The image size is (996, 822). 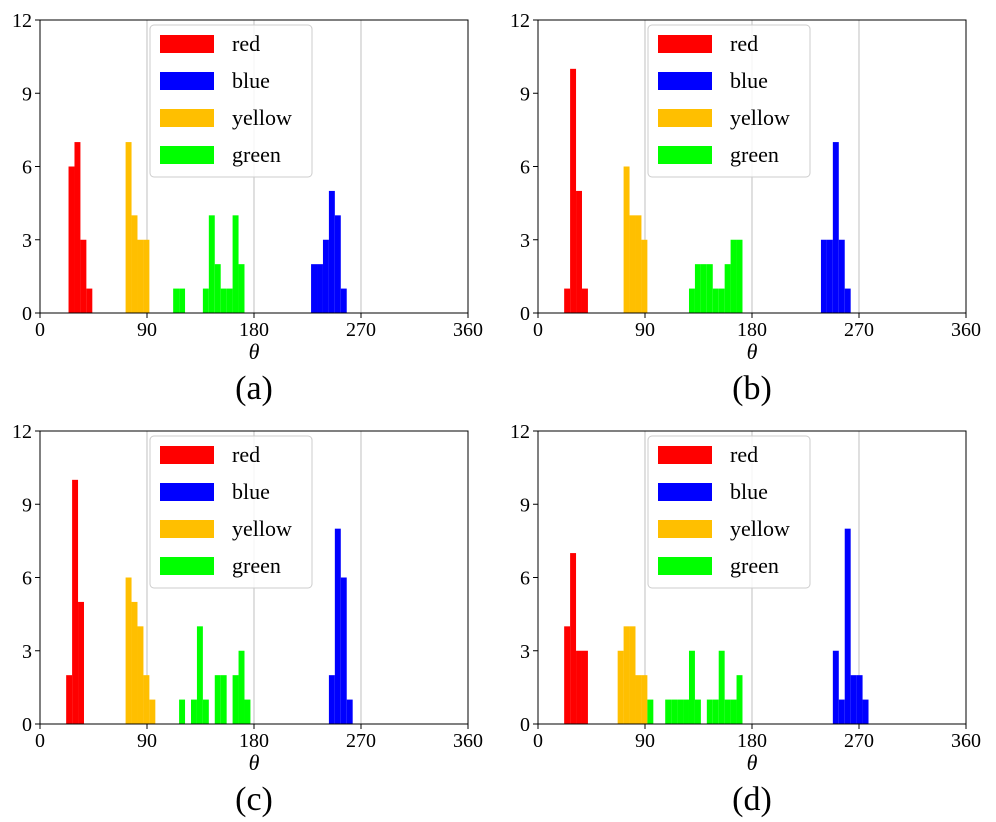 I want to click on x-tick-label: 270, so click(x=859, y=741).